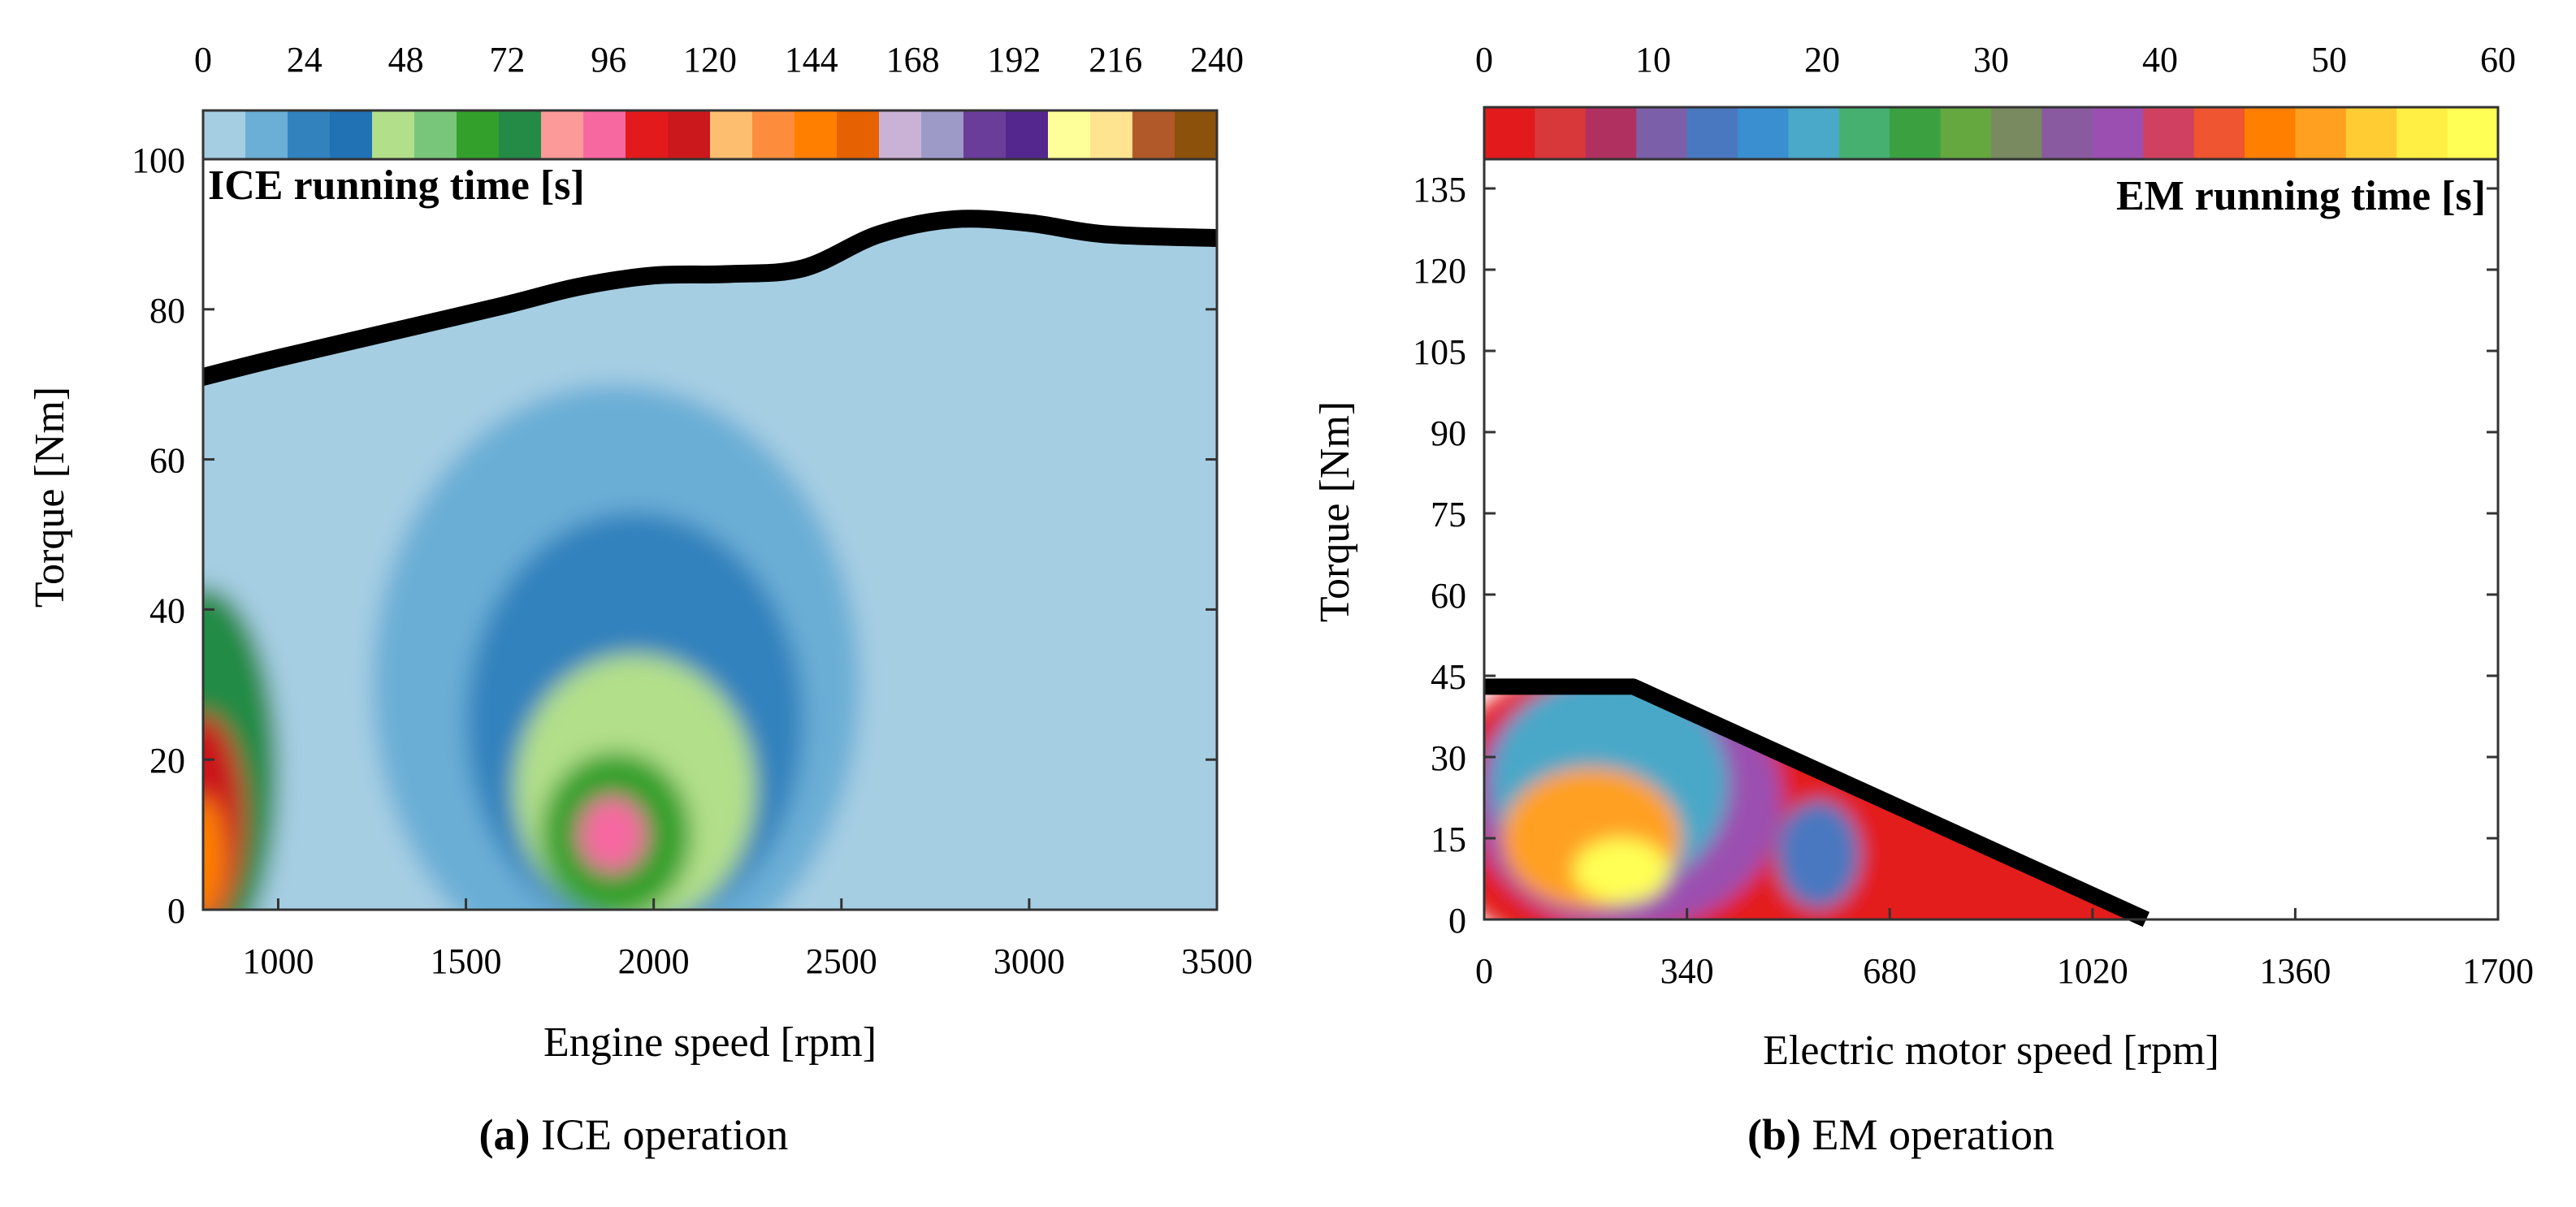 Image resolution: width=2576 pixels, height=1207 pixels. Describe the element at coordinates (2092, 971) in the screenshot. I see `x-tick-label-b: 1020` at that location.